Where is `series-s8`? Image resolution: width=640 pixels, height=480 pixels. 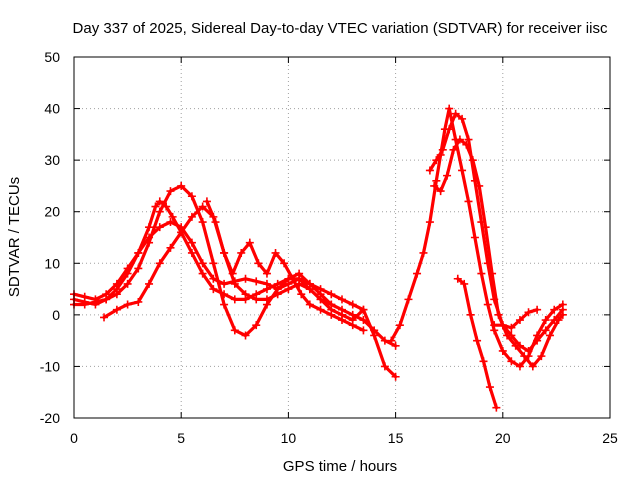
series-s8 is located at coordinates (498, 253).